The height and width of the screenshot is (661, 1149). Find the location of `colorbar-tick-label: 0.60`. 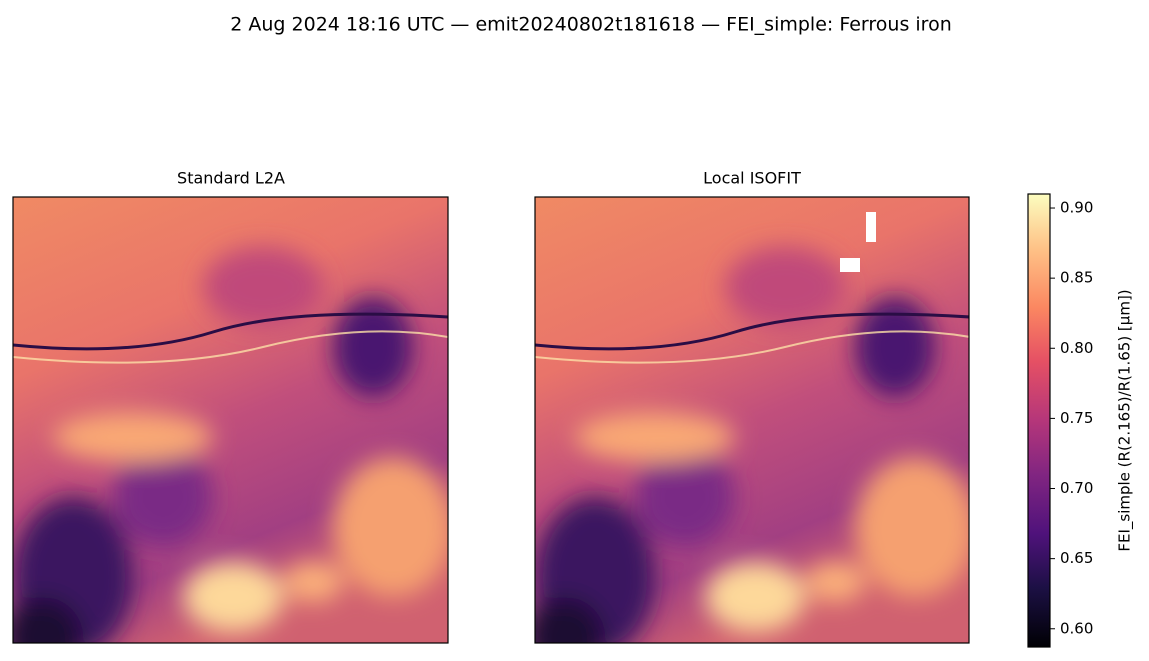

colorbar-tick-label: 0.60 is located at coordinates (1076, 628).